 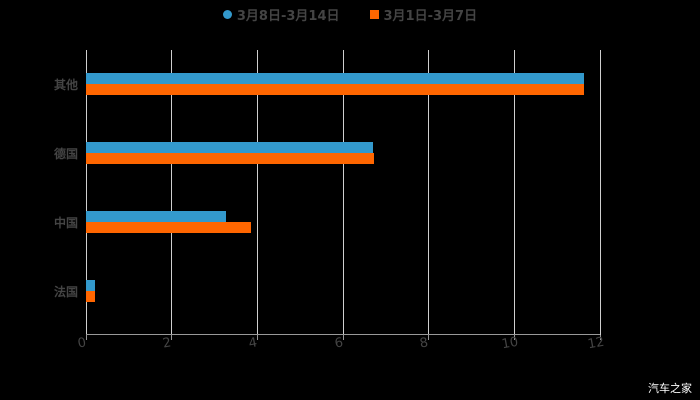 I want to click on legend-item-series-2: 3月1日-3月7日, so click(x=423, y=14).